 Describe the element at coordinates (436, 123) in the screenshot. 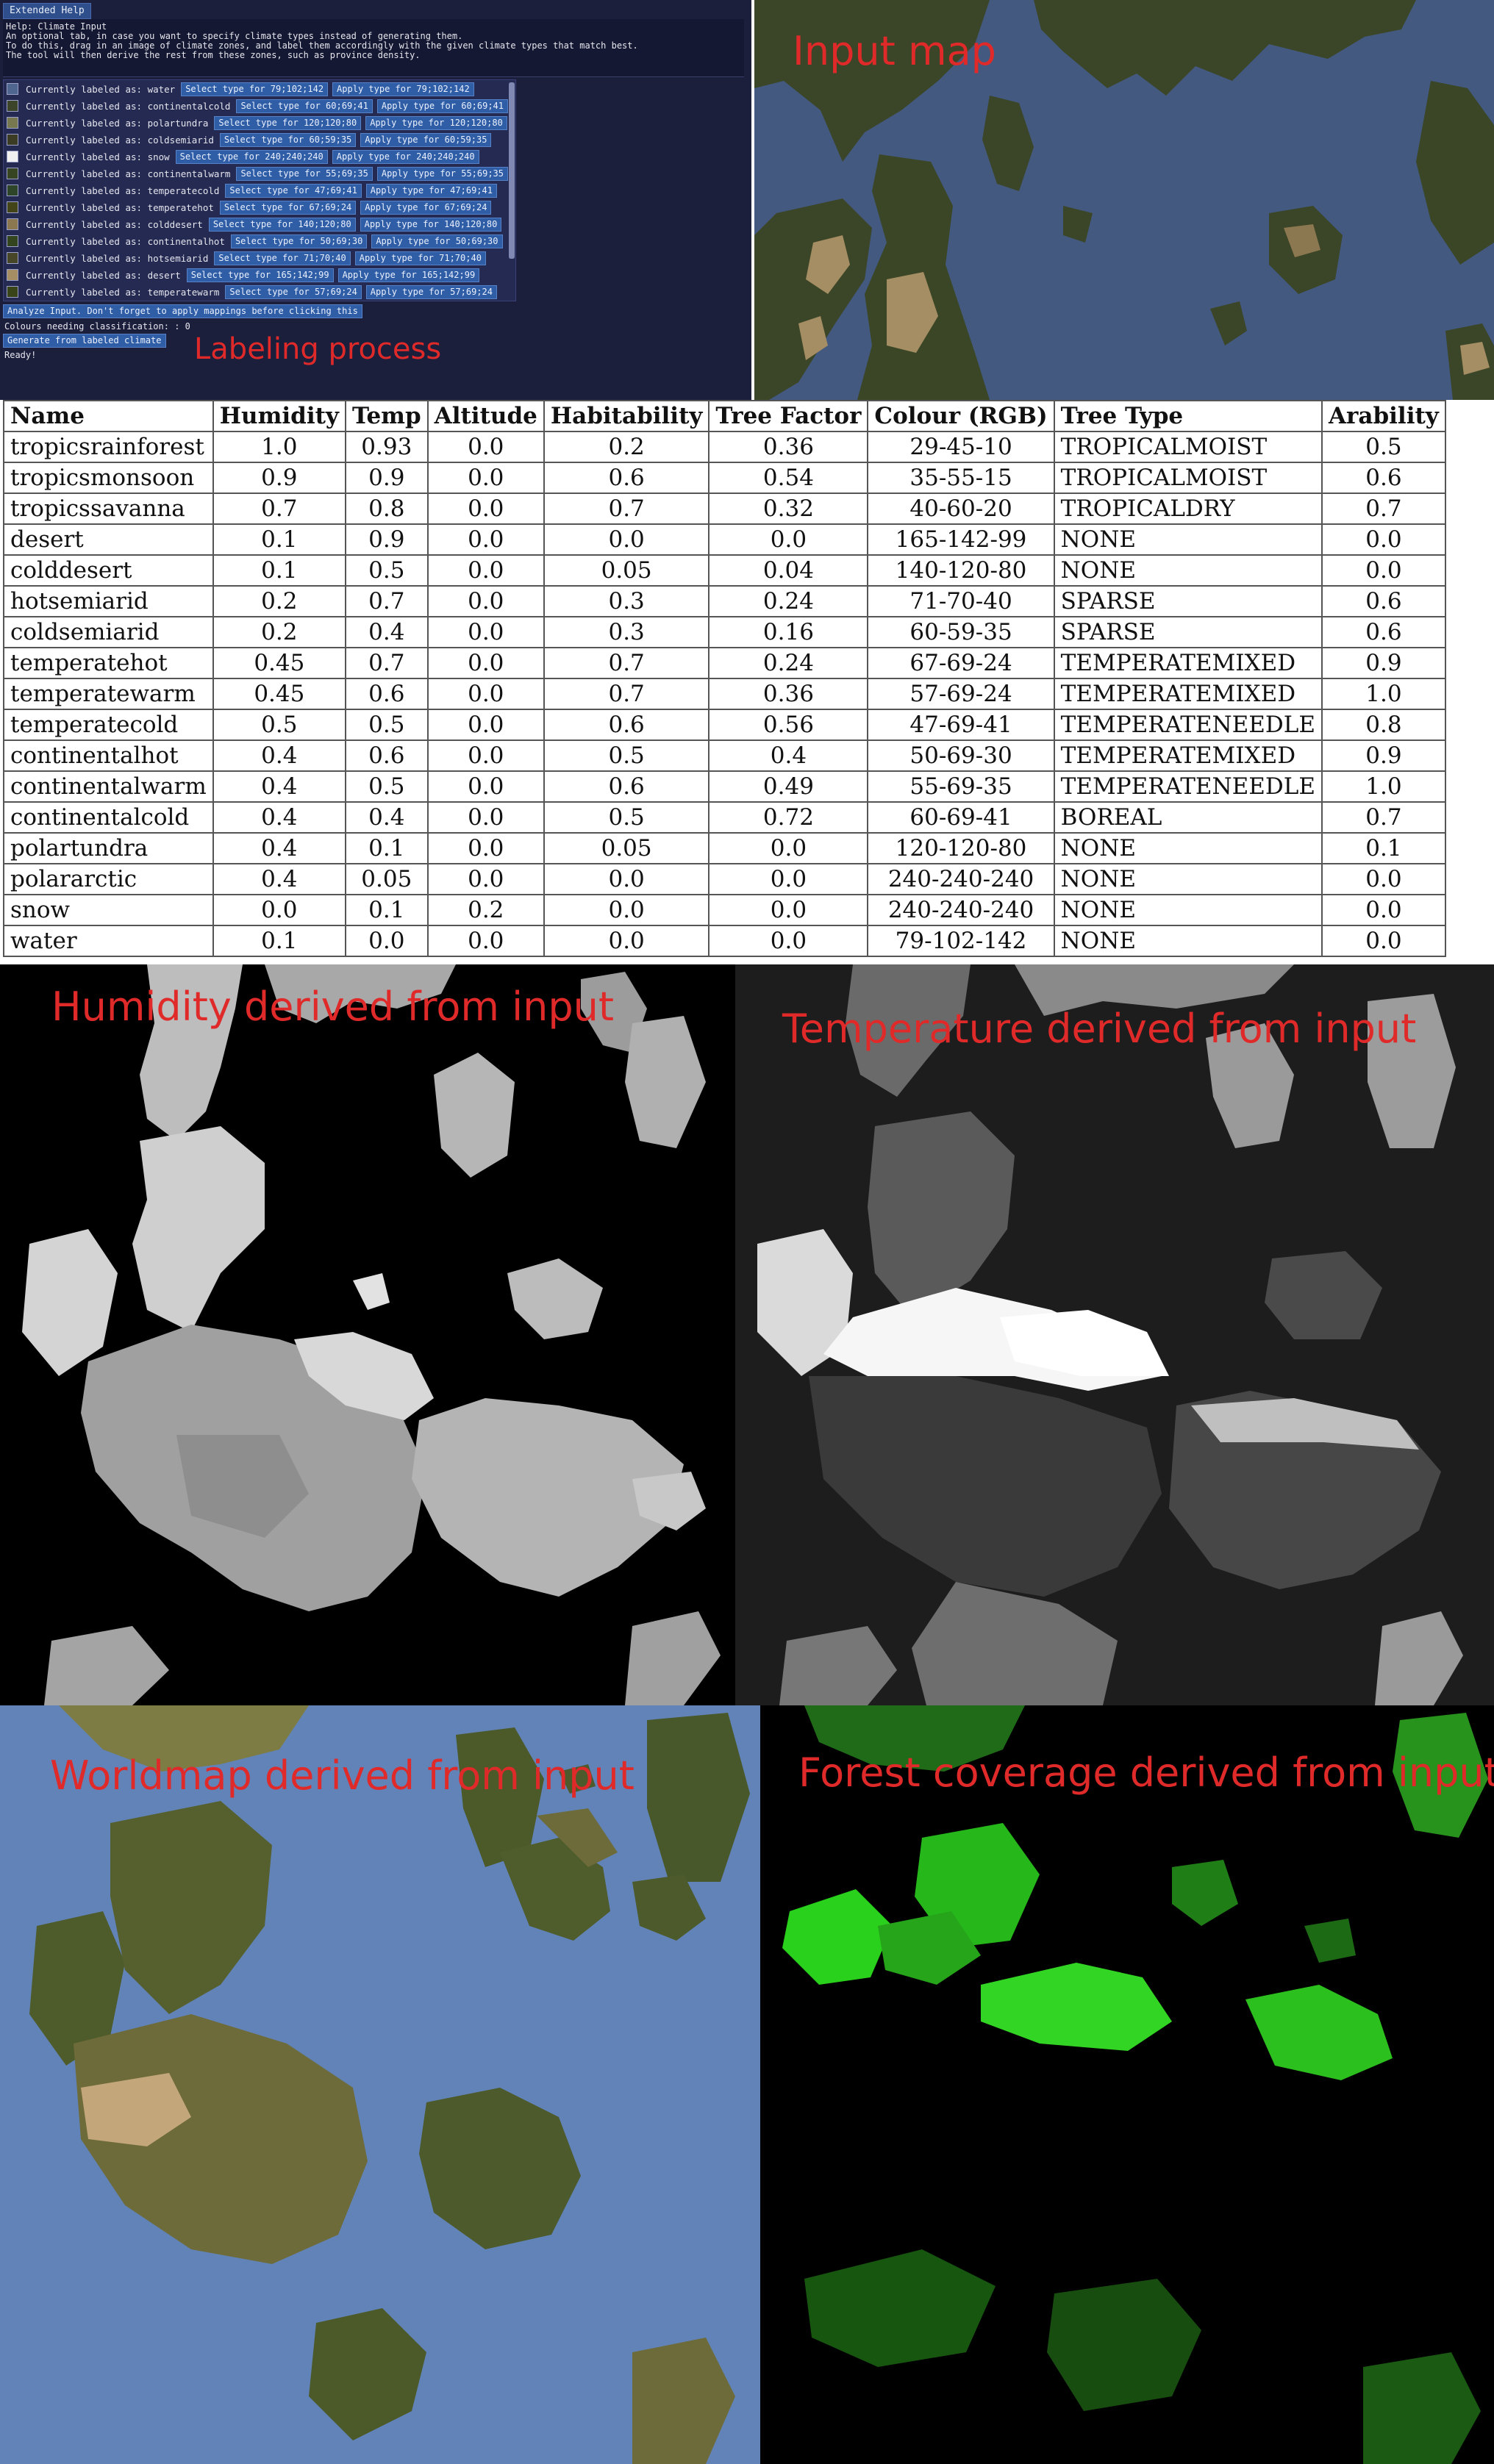

I see `apply-type-button: Apply type for 120;120;80` at that location.